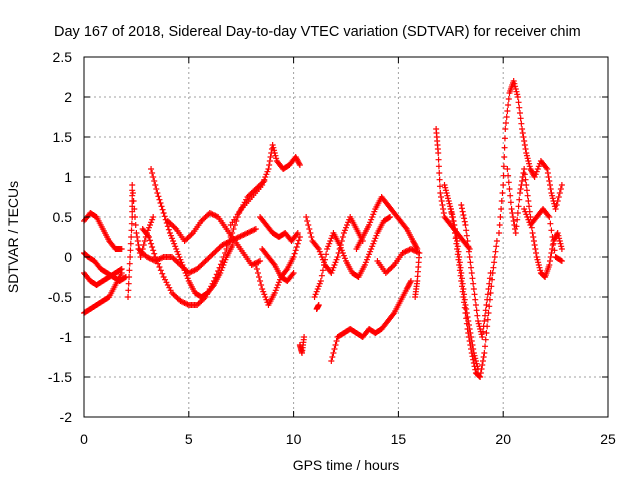 This screenshot has width=640, height=480. Describe the element at coordinates (63, 57) in the screenshot. I see `y-tick-label: 2.5` at that location.